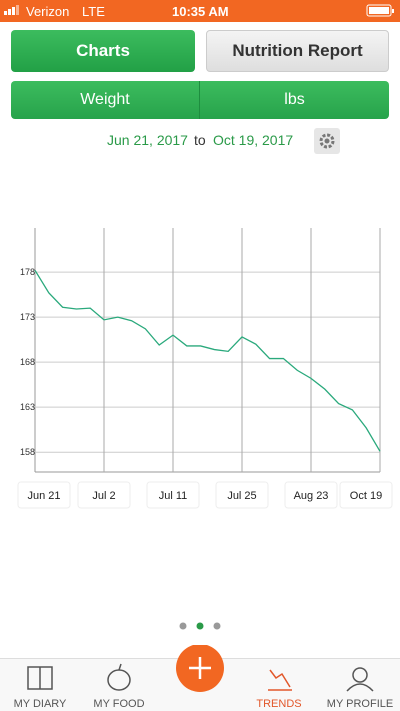  Describe the element at coordinates (93, 11) in the screenshot. I see `network: LTE` at that location.